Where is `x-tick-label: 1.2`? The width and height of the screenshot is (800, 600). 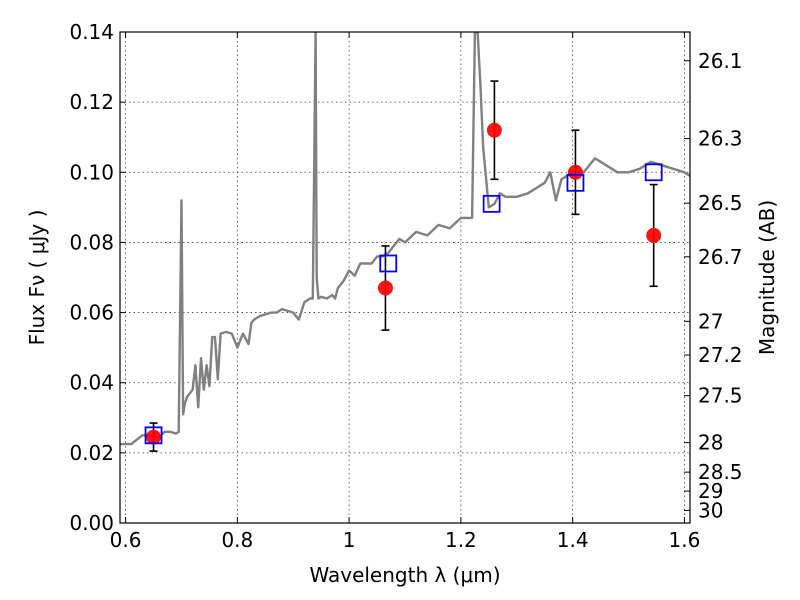 x-tick-label: 1.2 is located at coordinates (461, 540).